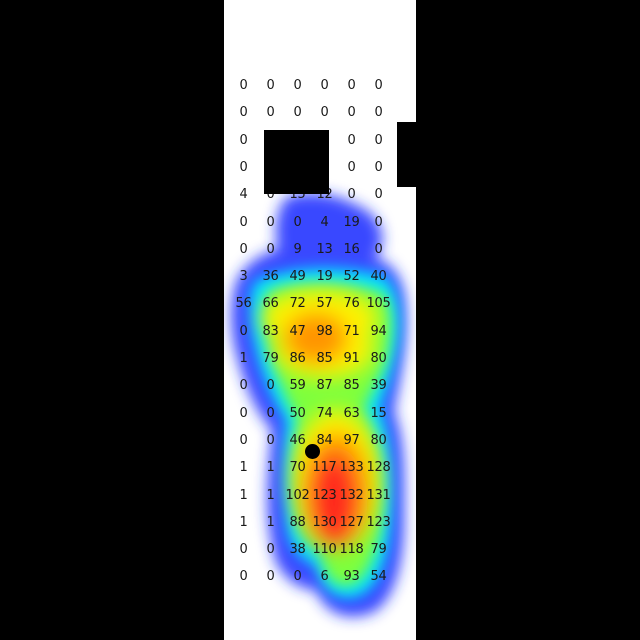  I want to click on pressure-value-cell: 39, so click(378, 386).